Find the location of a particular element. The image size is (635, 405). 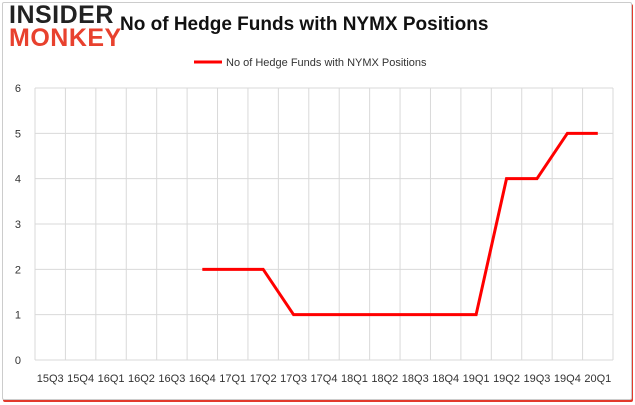

y-tick-label: 1 is located at coordinates (18, 316).